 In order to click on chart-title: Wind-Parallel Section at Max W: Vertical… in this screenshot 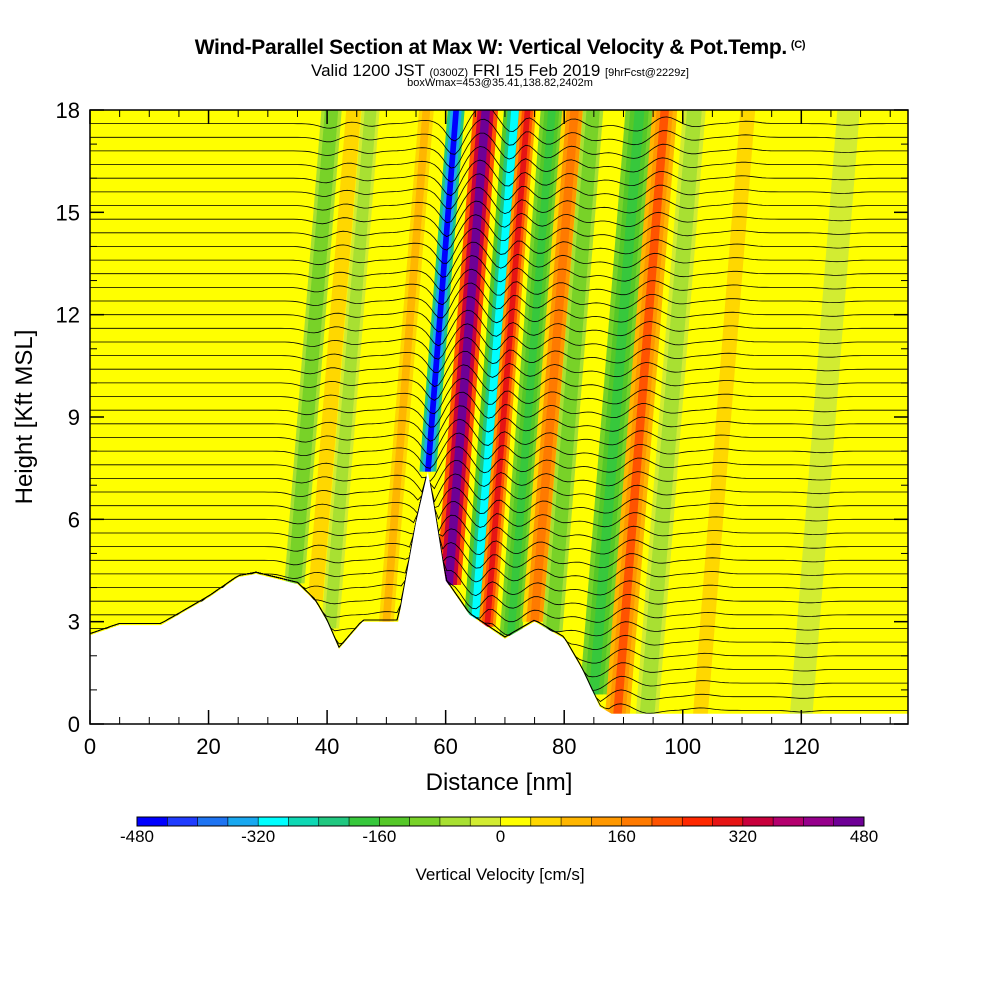, I will do `click(500, 48)`.